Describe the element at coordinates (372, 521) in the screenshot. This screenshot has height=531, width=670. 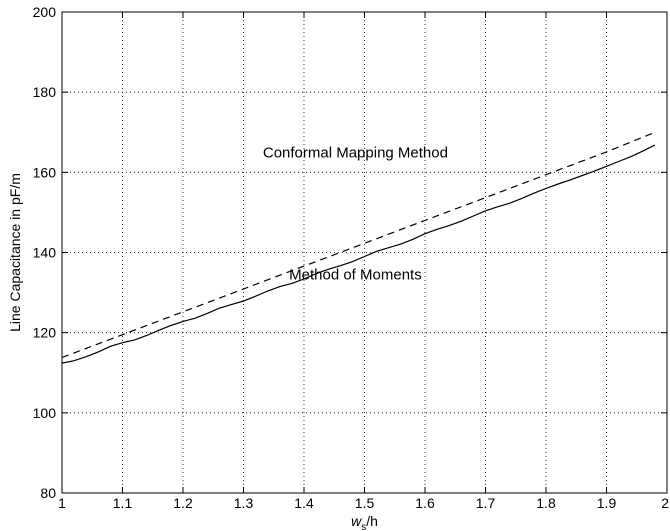
I see `x-axis-label-tail: /h` at that location.